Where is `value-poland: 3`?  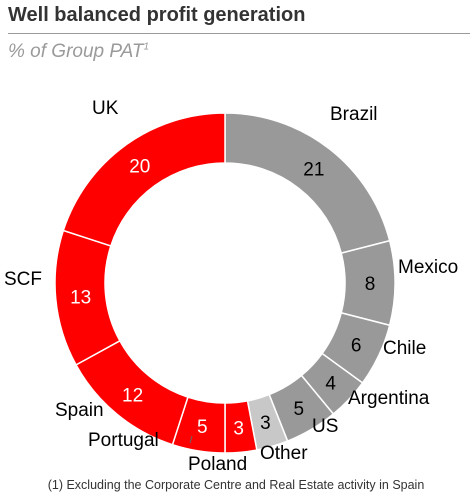
value-poland: 3 is located at coordinates (238, 428).